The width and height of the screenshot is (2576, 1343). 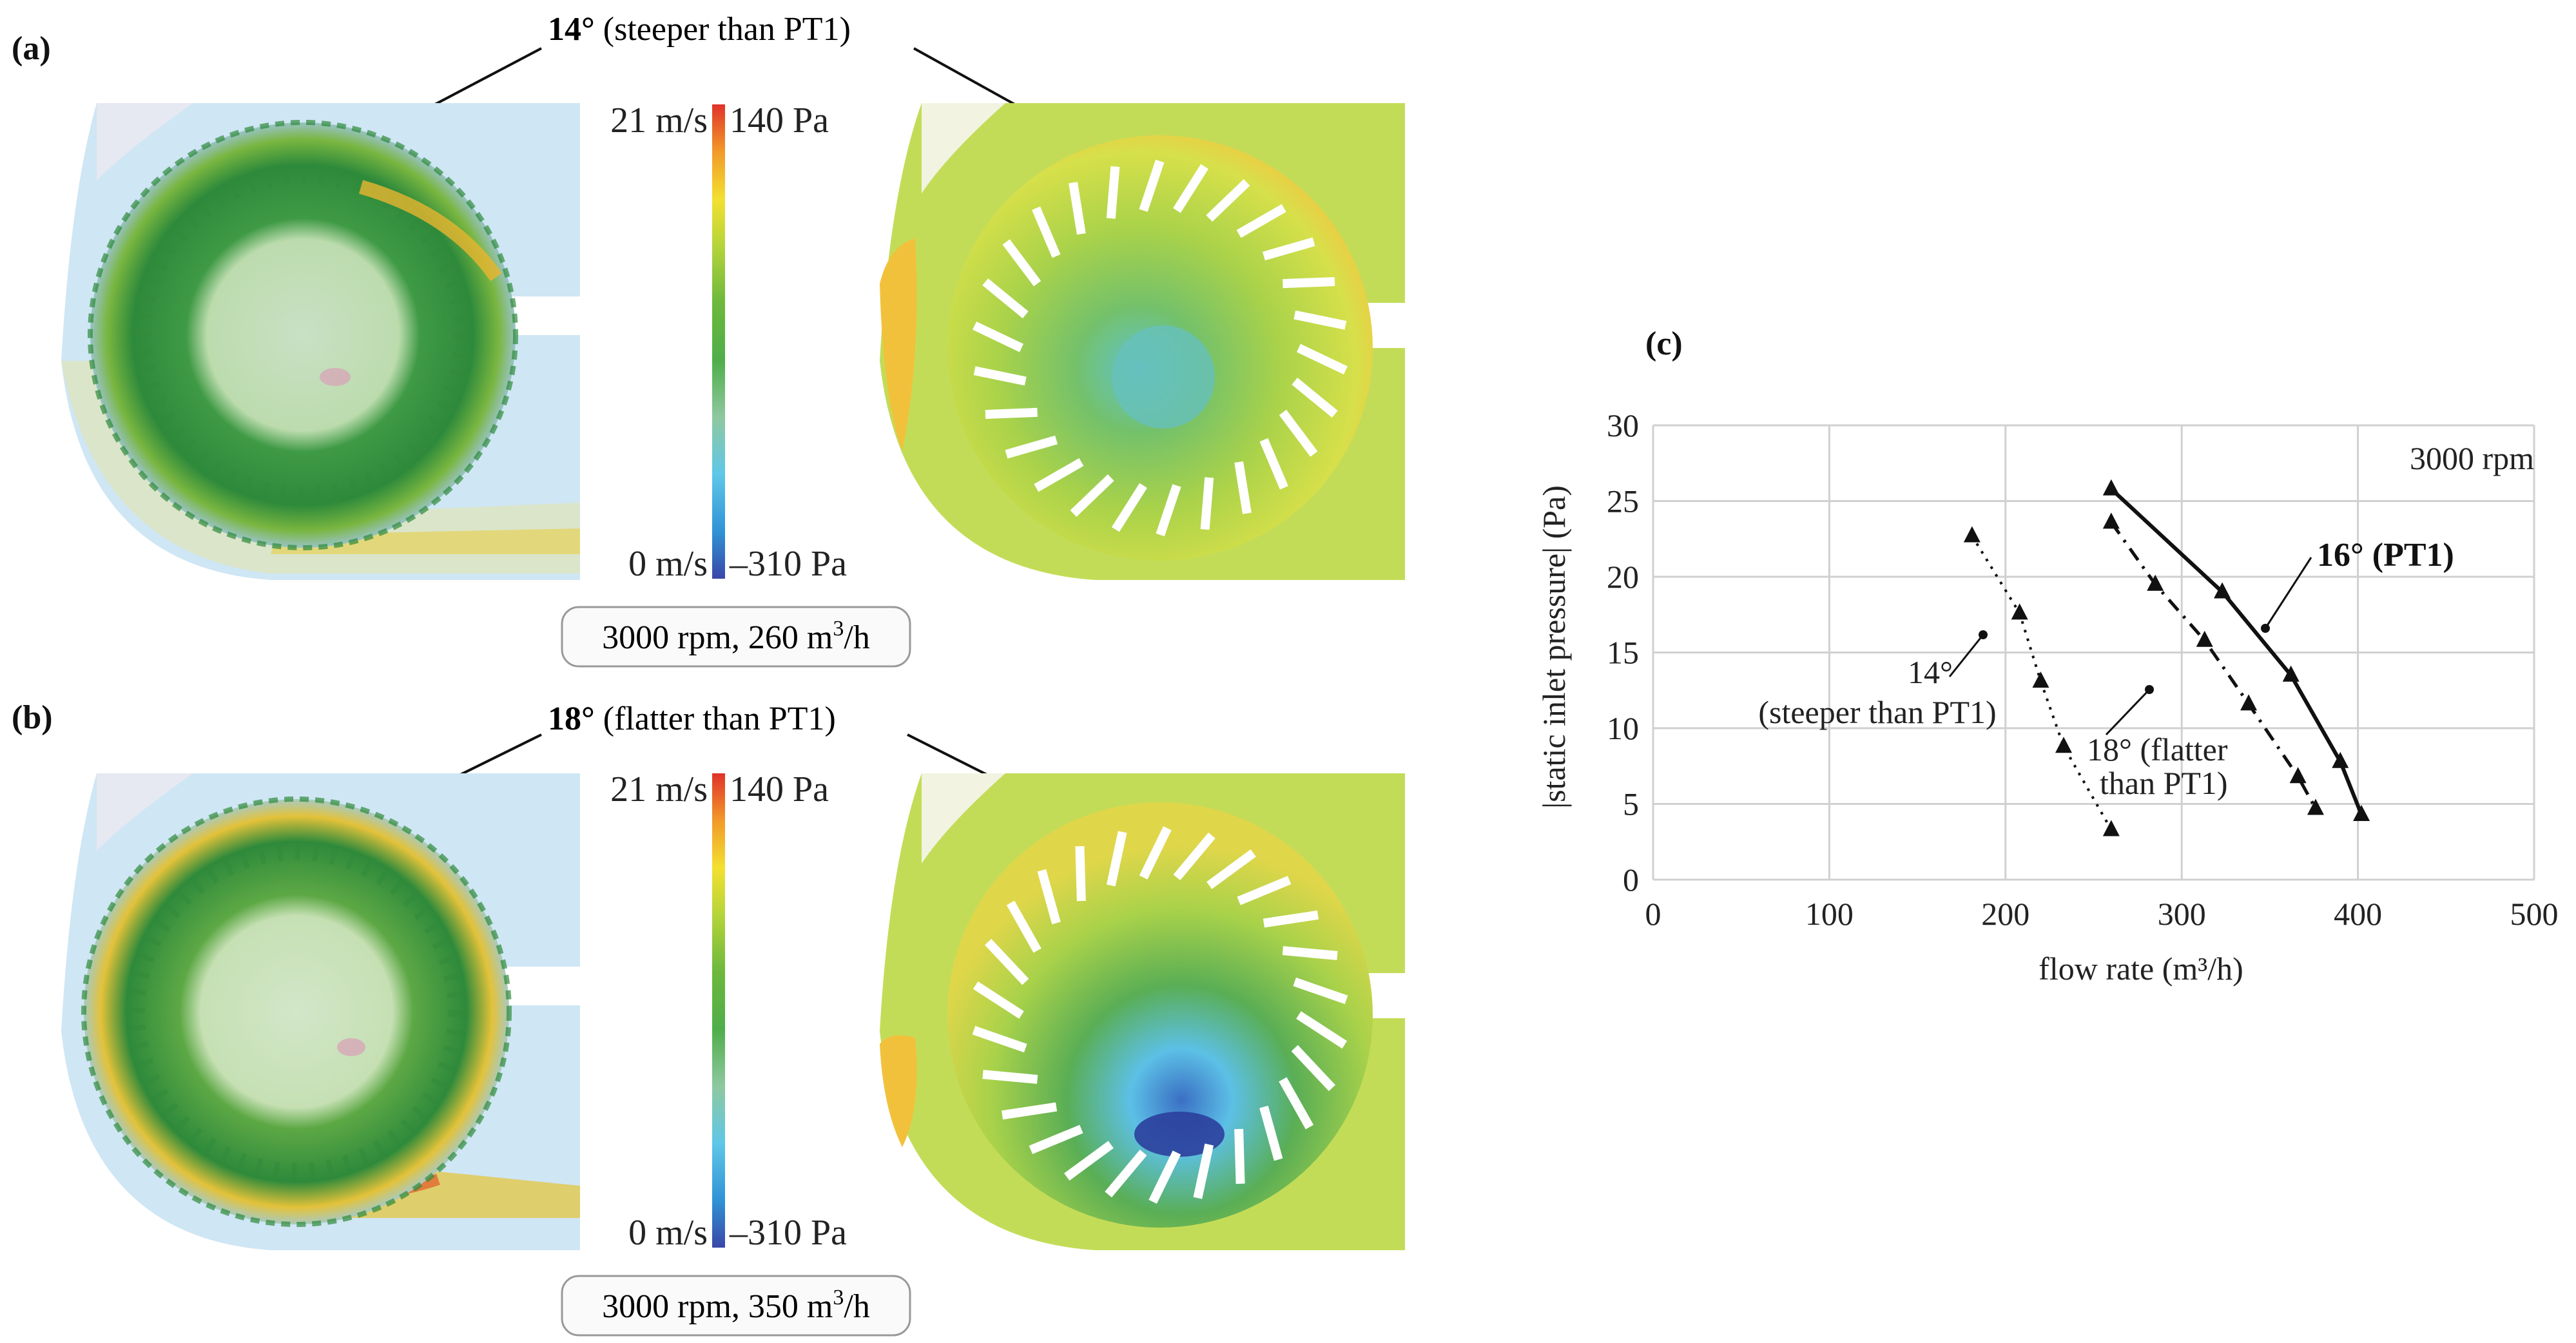 I want to click on series-label-steeper-2: (steeper than PT1), so click(x=1877, y=712).